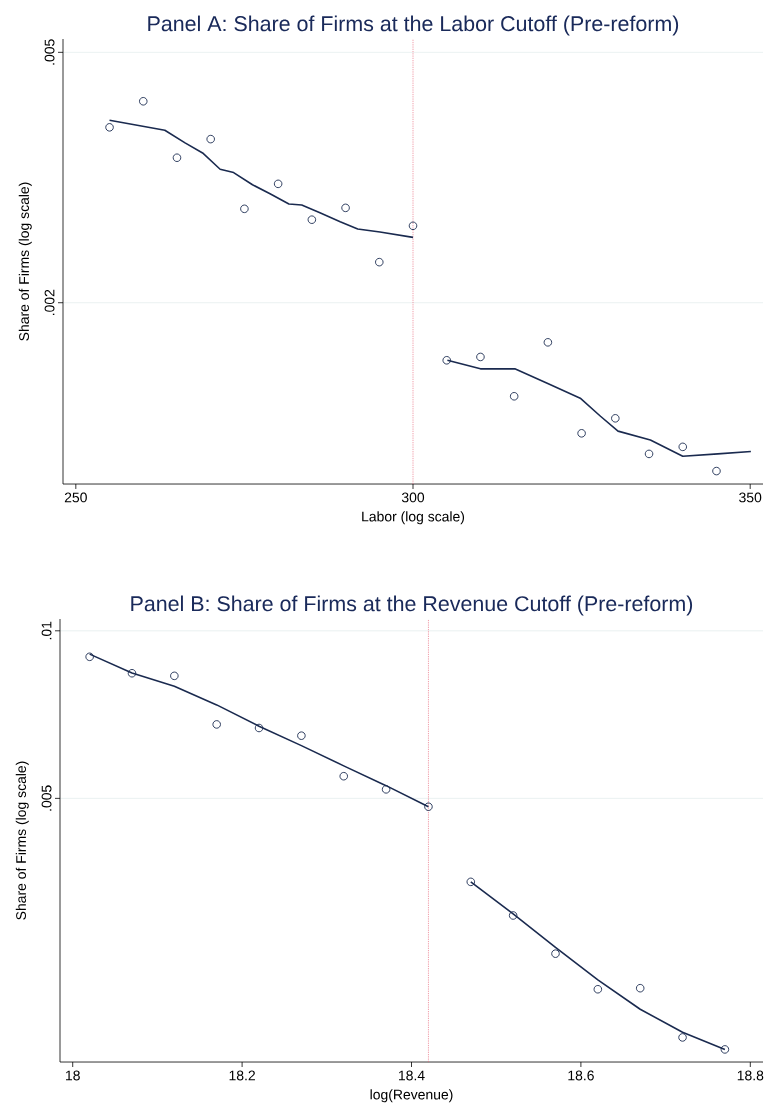  Describe the element at coordinates (581, 1075) in the screenshot. I see `x-tick-label: 18.6` at that location.